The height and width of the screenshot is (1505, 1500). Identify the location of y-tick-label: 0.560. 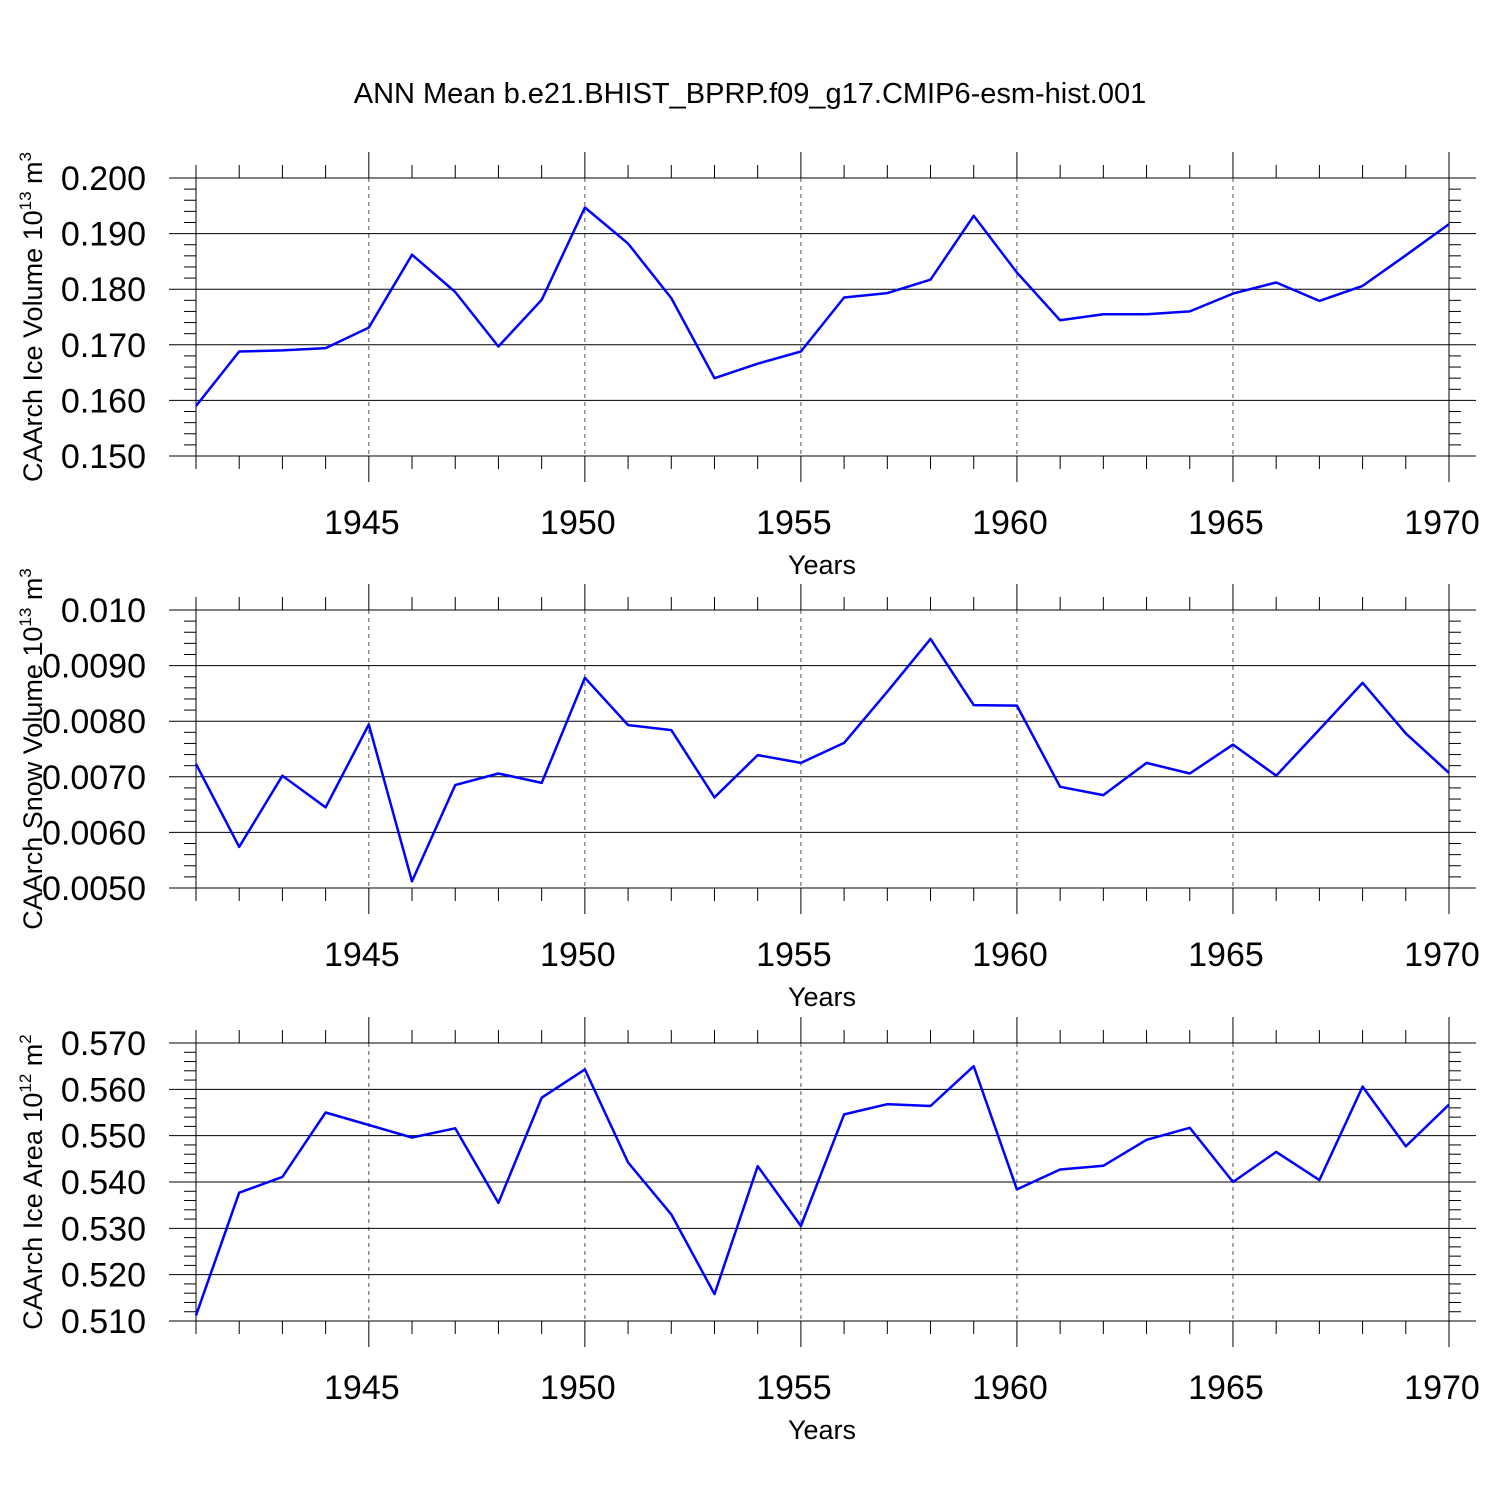
(103, 1090).